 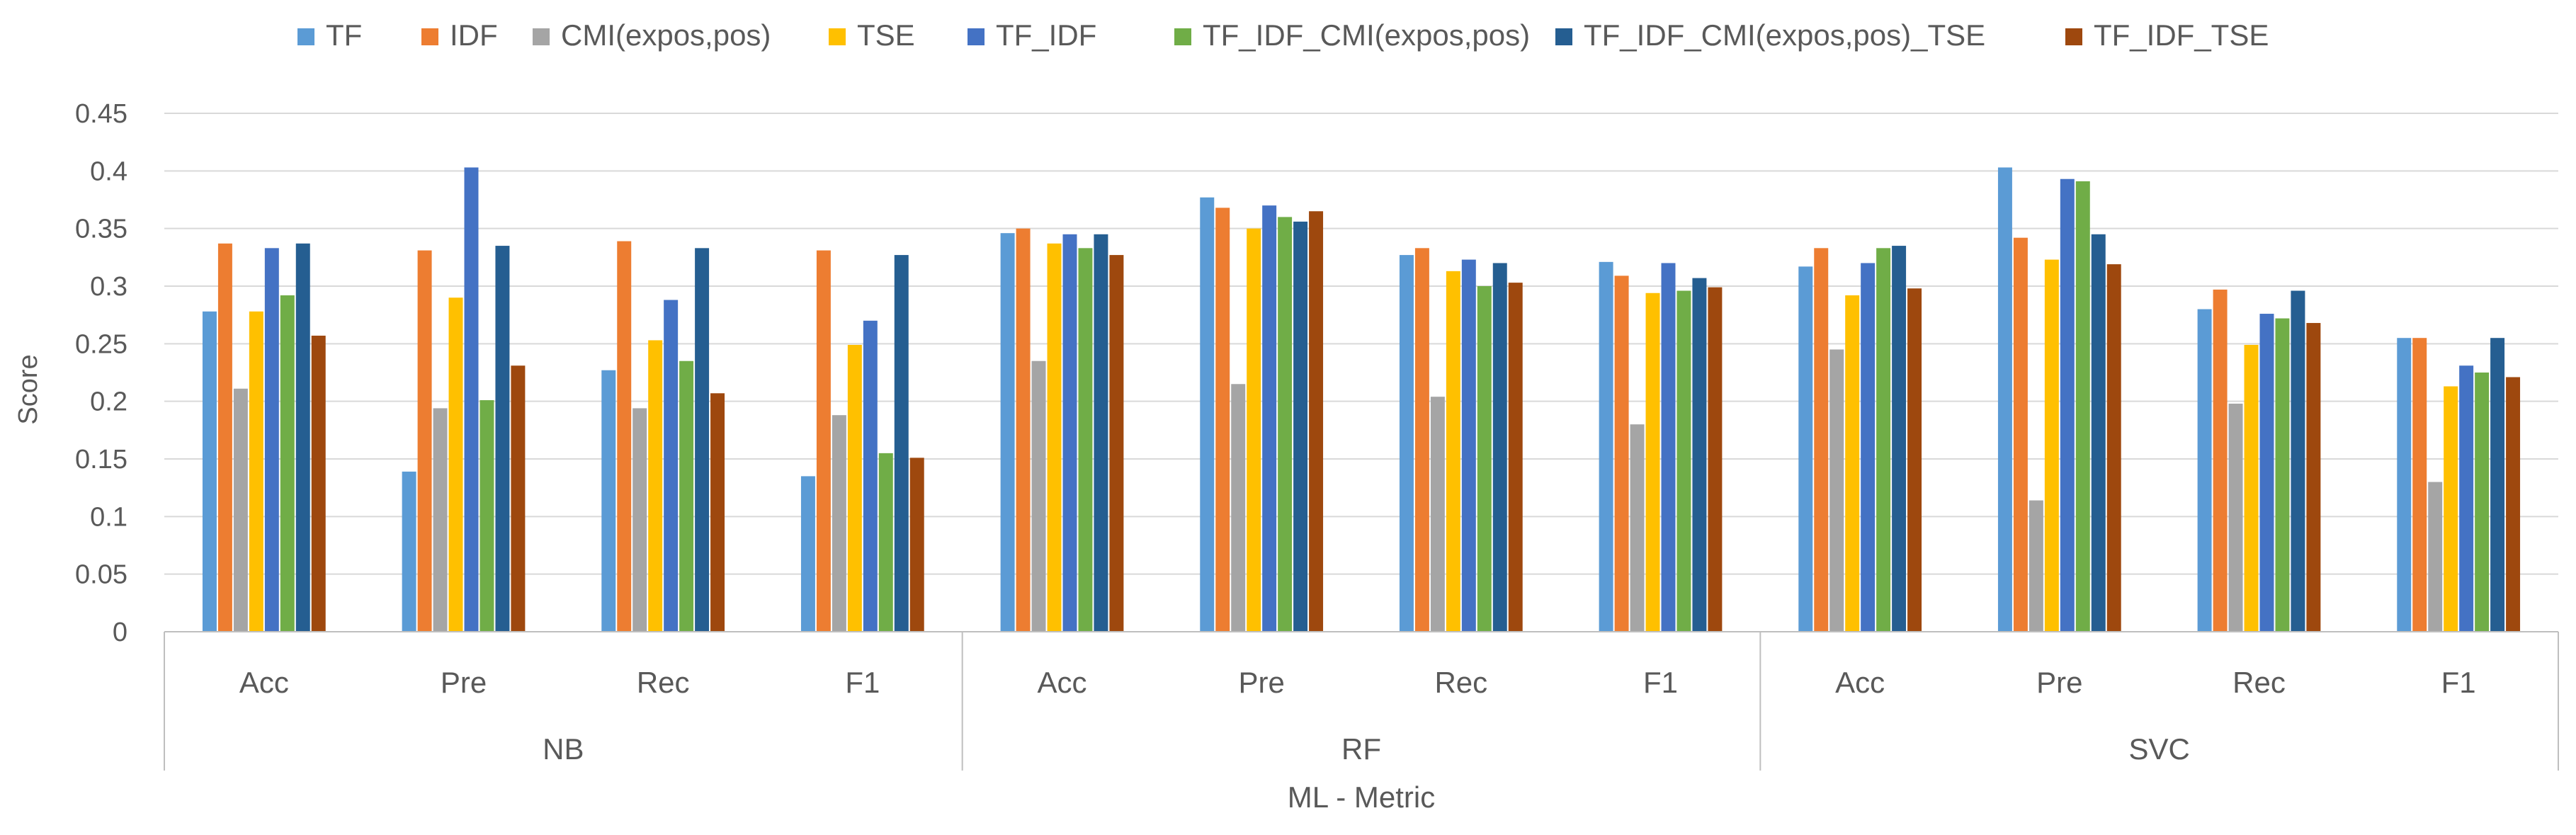 I want to click on x-group-label: NB, so click(x=563, y=749).